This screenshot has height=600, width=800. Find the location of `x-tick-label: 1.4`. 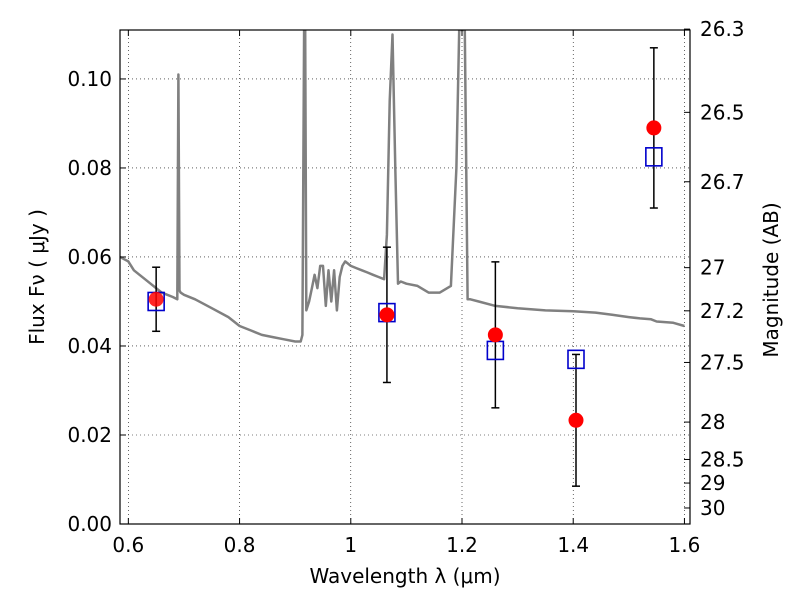

x-tick-label: 1.4 is located at coordinates (573, 545).